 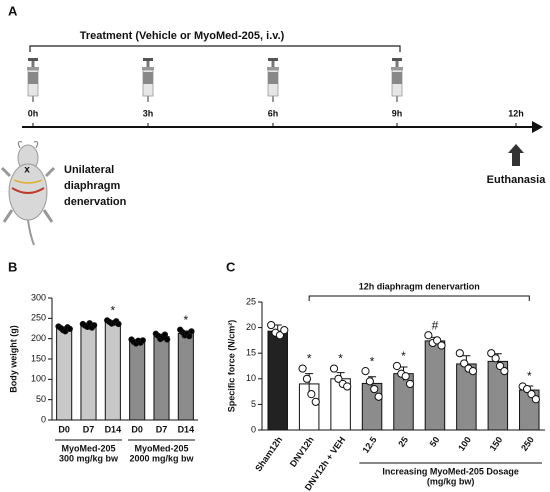 I want to click on group-label: Increasing MyoMed-205 Dosage, so click(x=450, y=471).